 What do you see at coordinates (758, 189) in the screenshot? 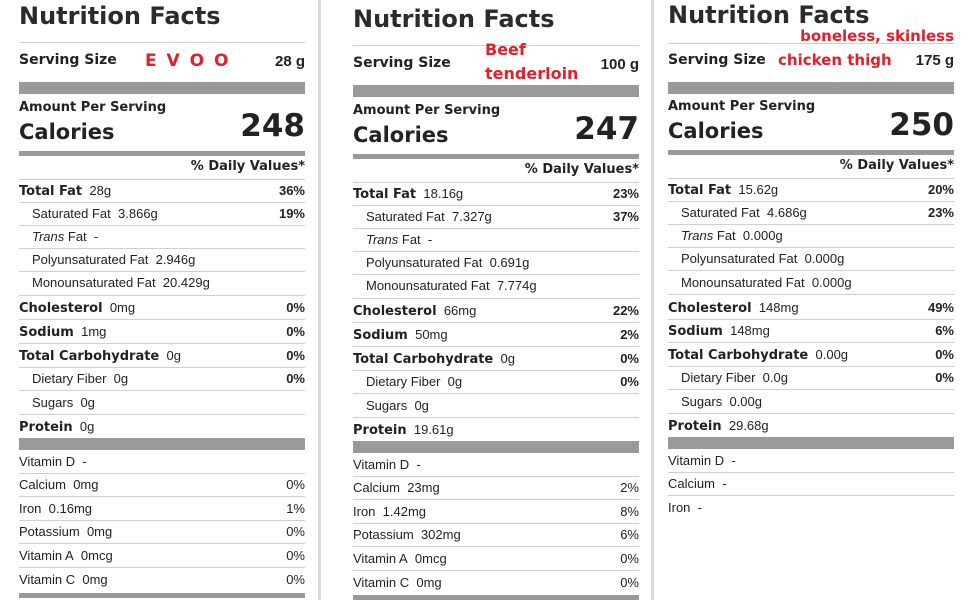
I see `nutrient-amount: 15.62g` at bounding box center [758, 189].